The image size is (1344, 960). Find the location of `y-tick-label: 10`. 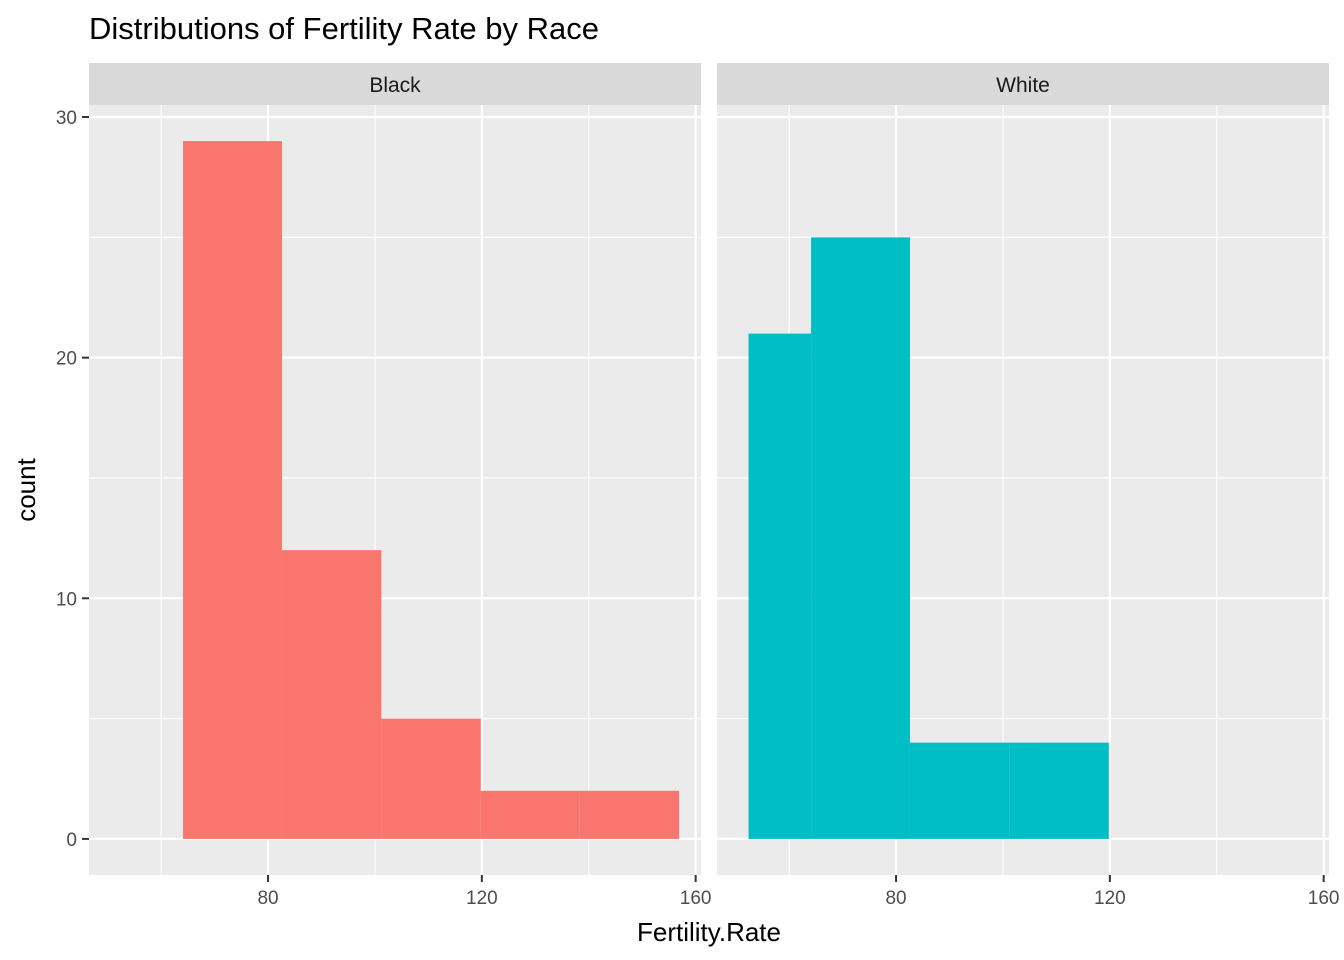

y-tick-label: 10 is located at coordinates (66, 599).